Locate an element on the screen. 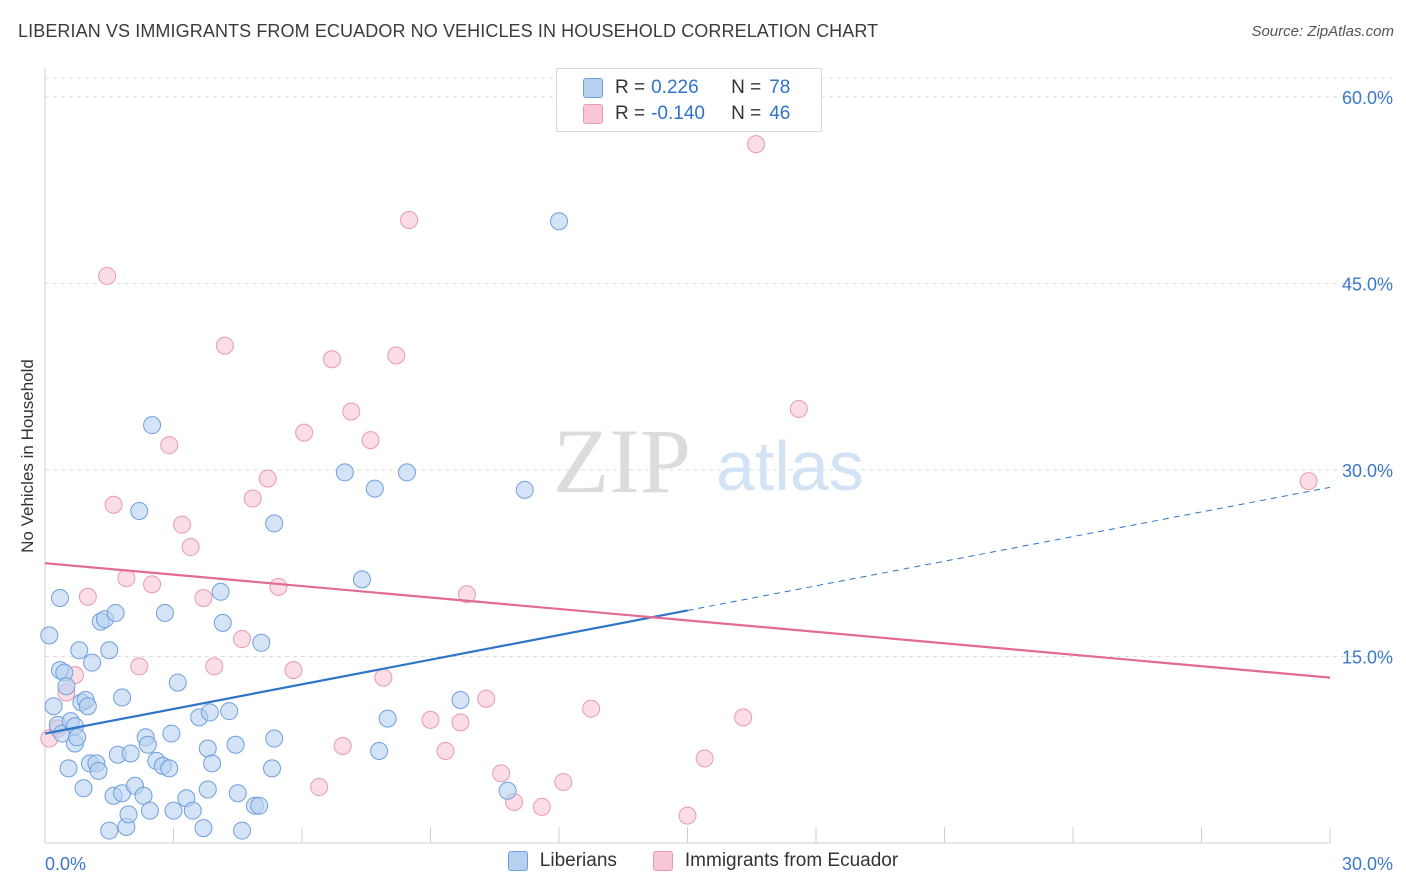  source-label: Source: ZipAtlas.com is located at coordinates (1322, 31).